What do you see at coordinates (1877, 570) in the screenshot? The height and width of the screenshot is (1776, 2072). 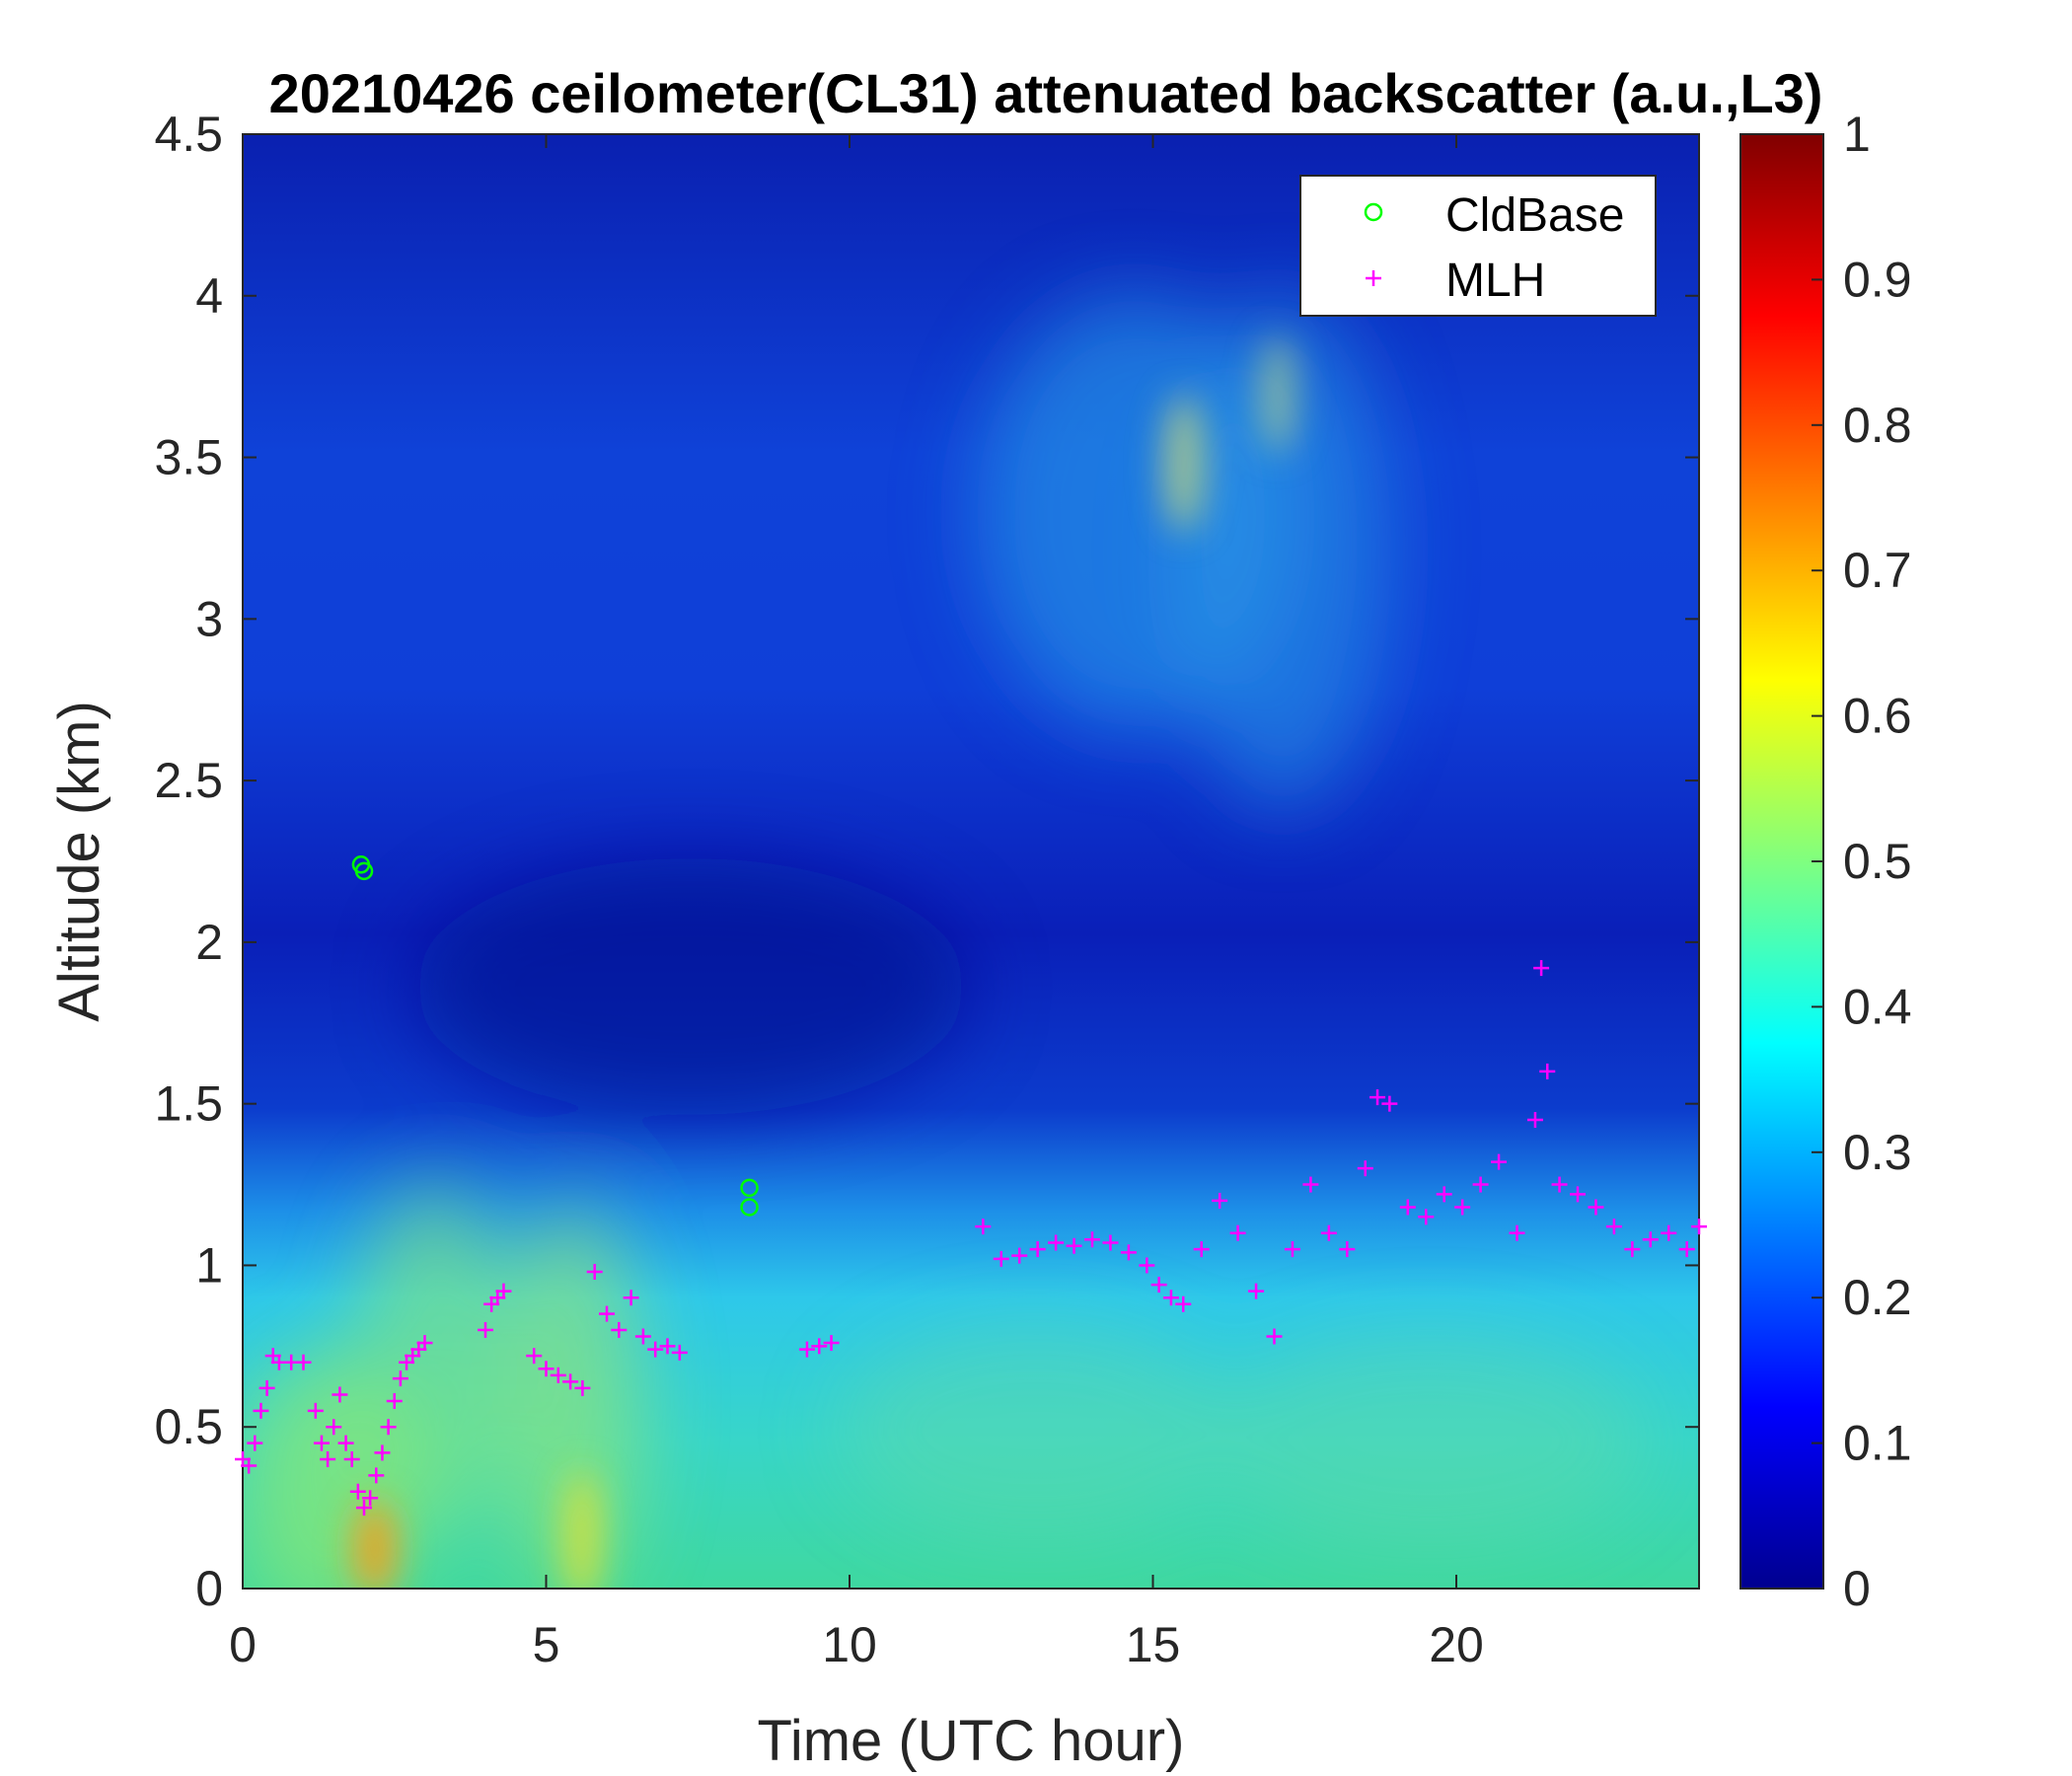 I see `colorbar-tick-label: 0.7` at bounding box center [1877, 570].